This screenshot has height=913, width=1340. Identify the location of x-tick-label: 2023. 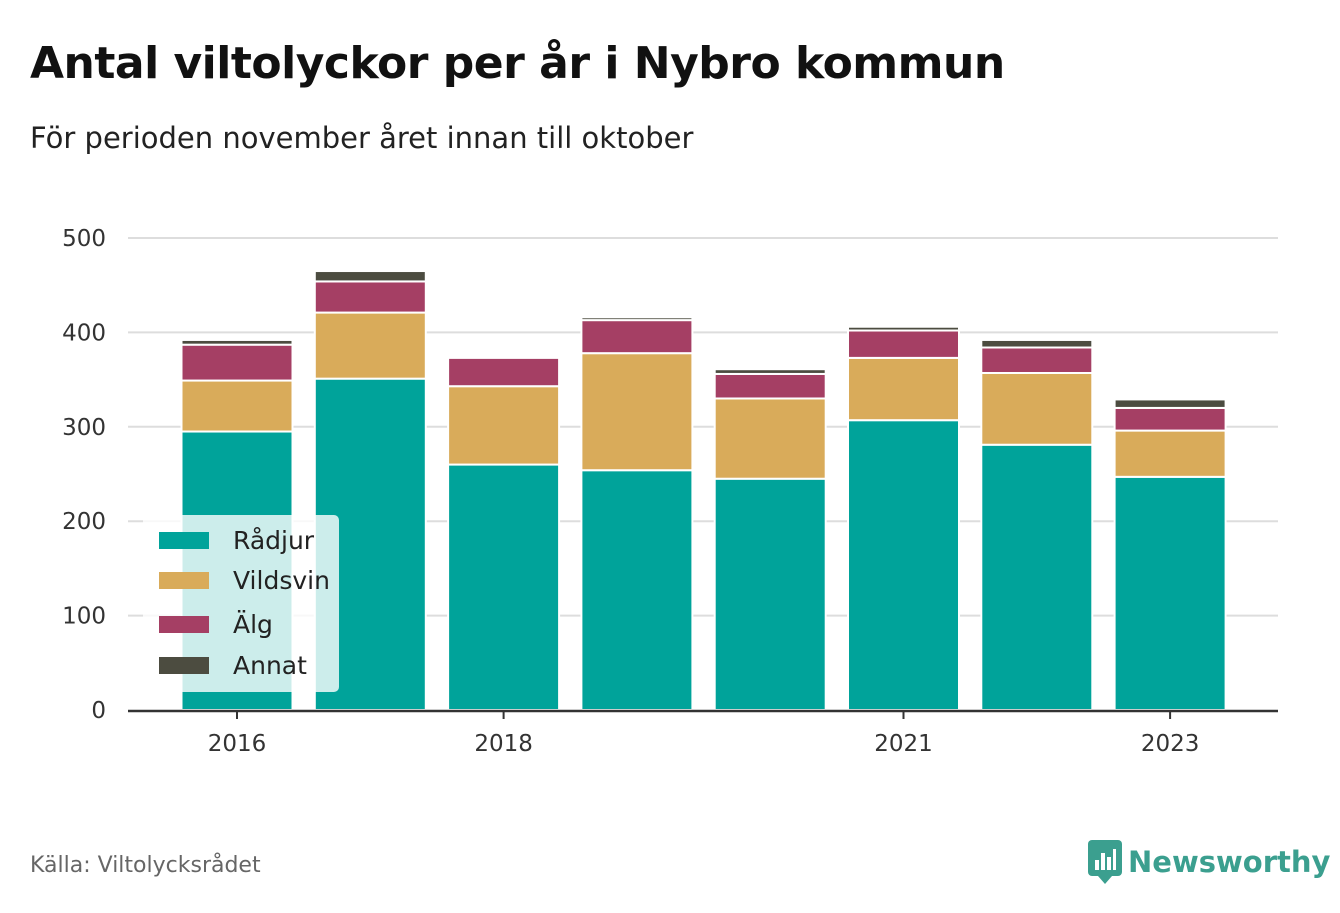
(1170, 744).